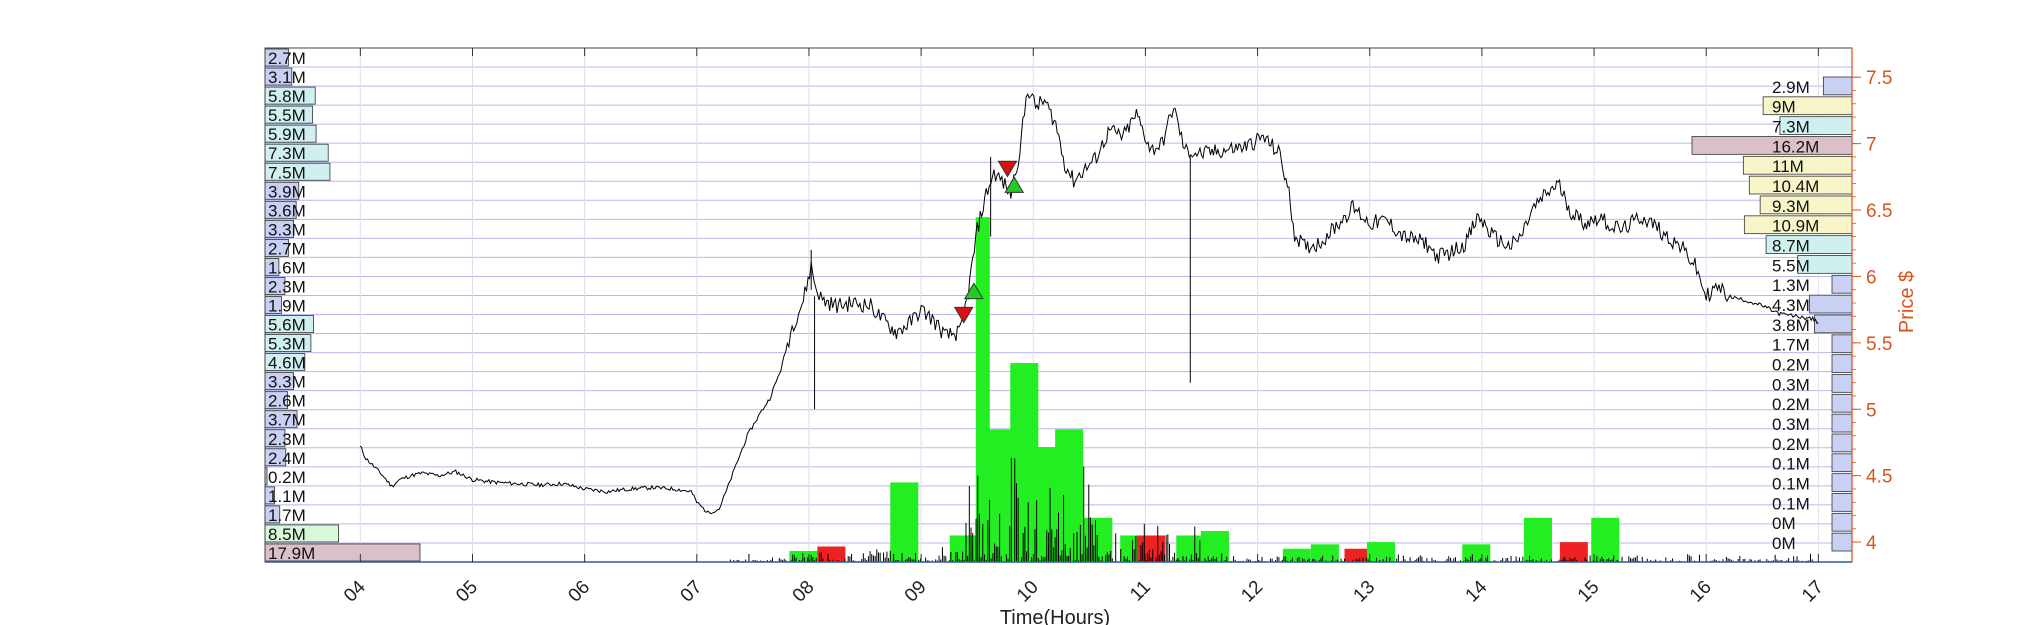 This screenshot has height=625, width=2031. I want to click on left-profile-label: 3.1M, so click(287, 77).